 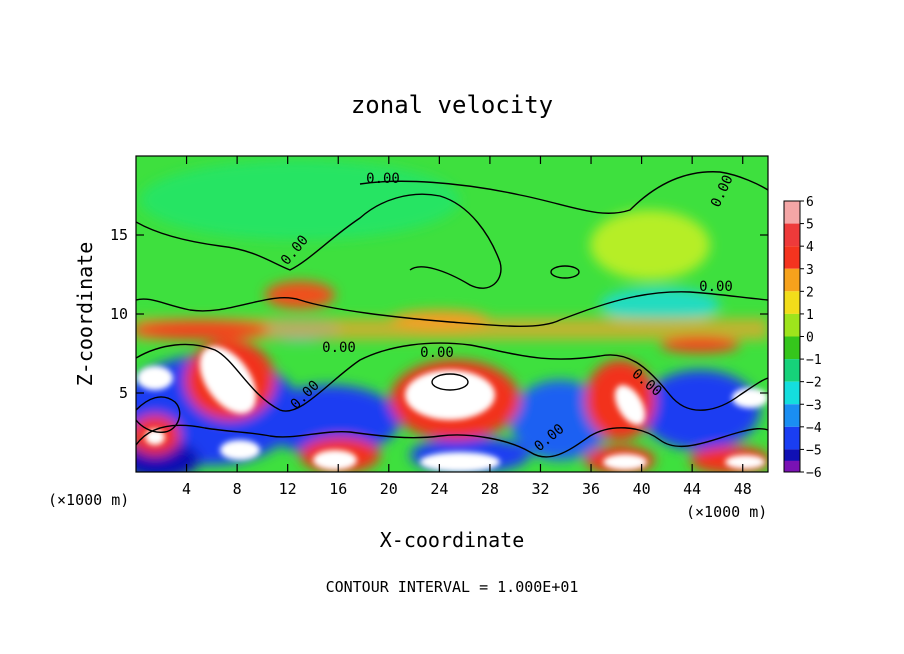 What do you see at coordinates (814, 383) in the screenshot?
I see `colorbar-label: −2` at bounding box center [814, 383].